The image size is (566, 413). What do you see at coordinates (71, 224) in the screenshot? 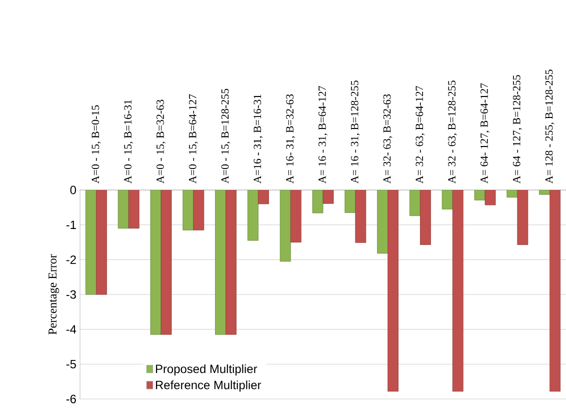
I see `y-tick-label: -1` at bounding box center [71, 224].